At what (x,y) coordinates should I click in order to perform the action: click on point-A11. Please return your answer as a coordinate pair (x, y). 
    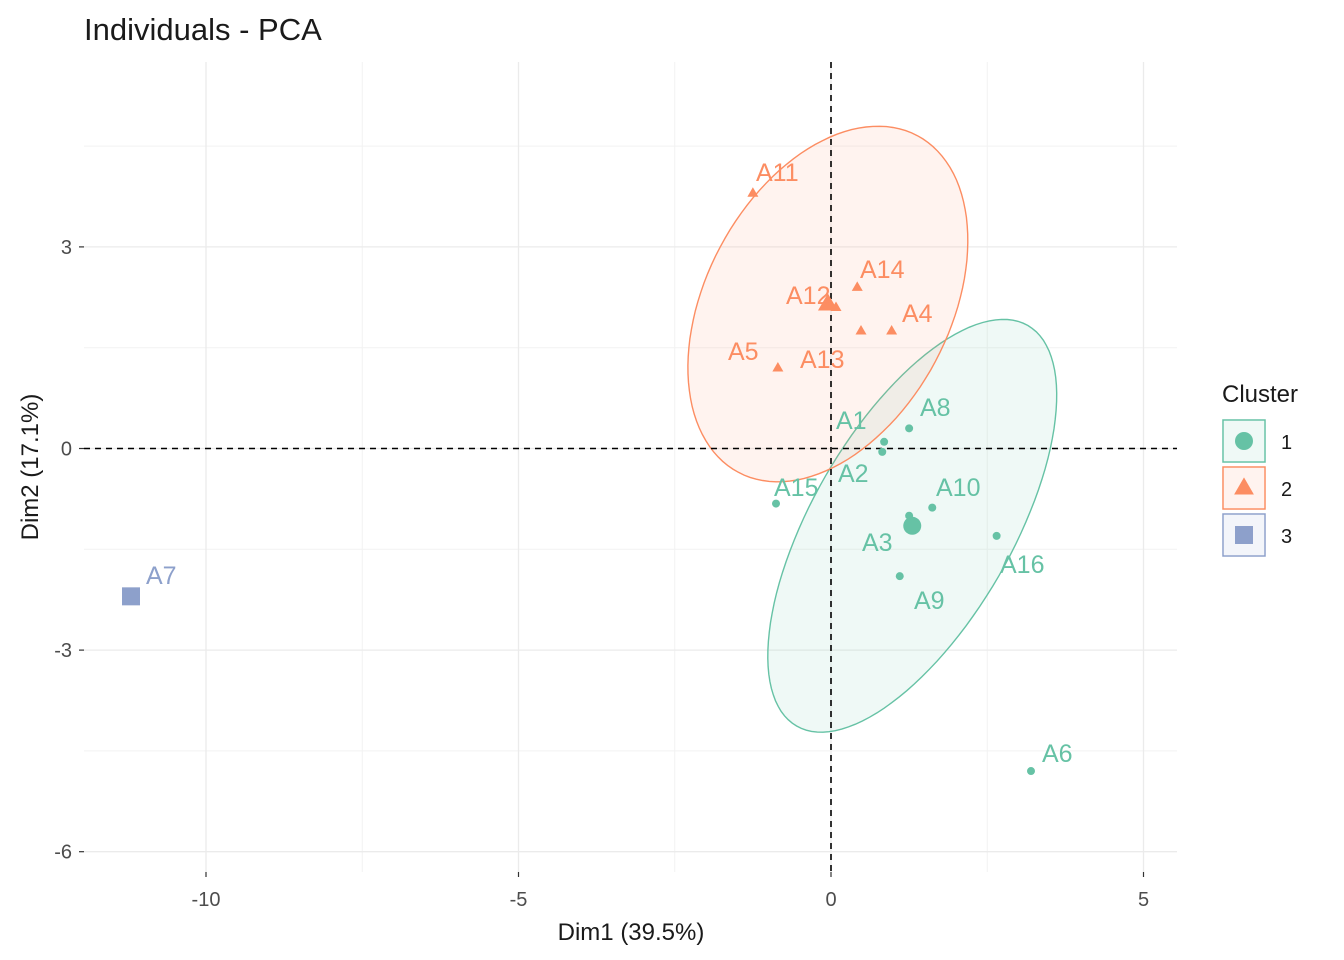
    Looking at the image, I should click on (753, 192).